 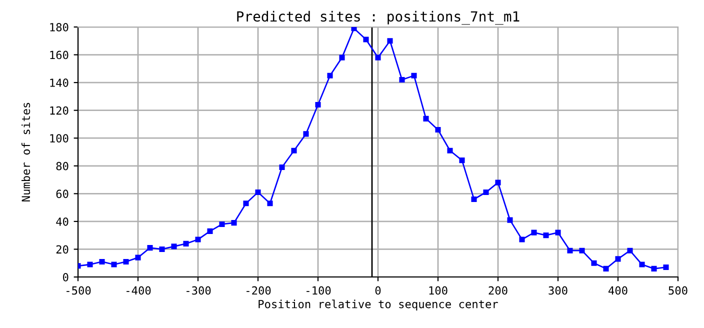 I want to click on x-tick-label: -500, so click(x=78, y=290).